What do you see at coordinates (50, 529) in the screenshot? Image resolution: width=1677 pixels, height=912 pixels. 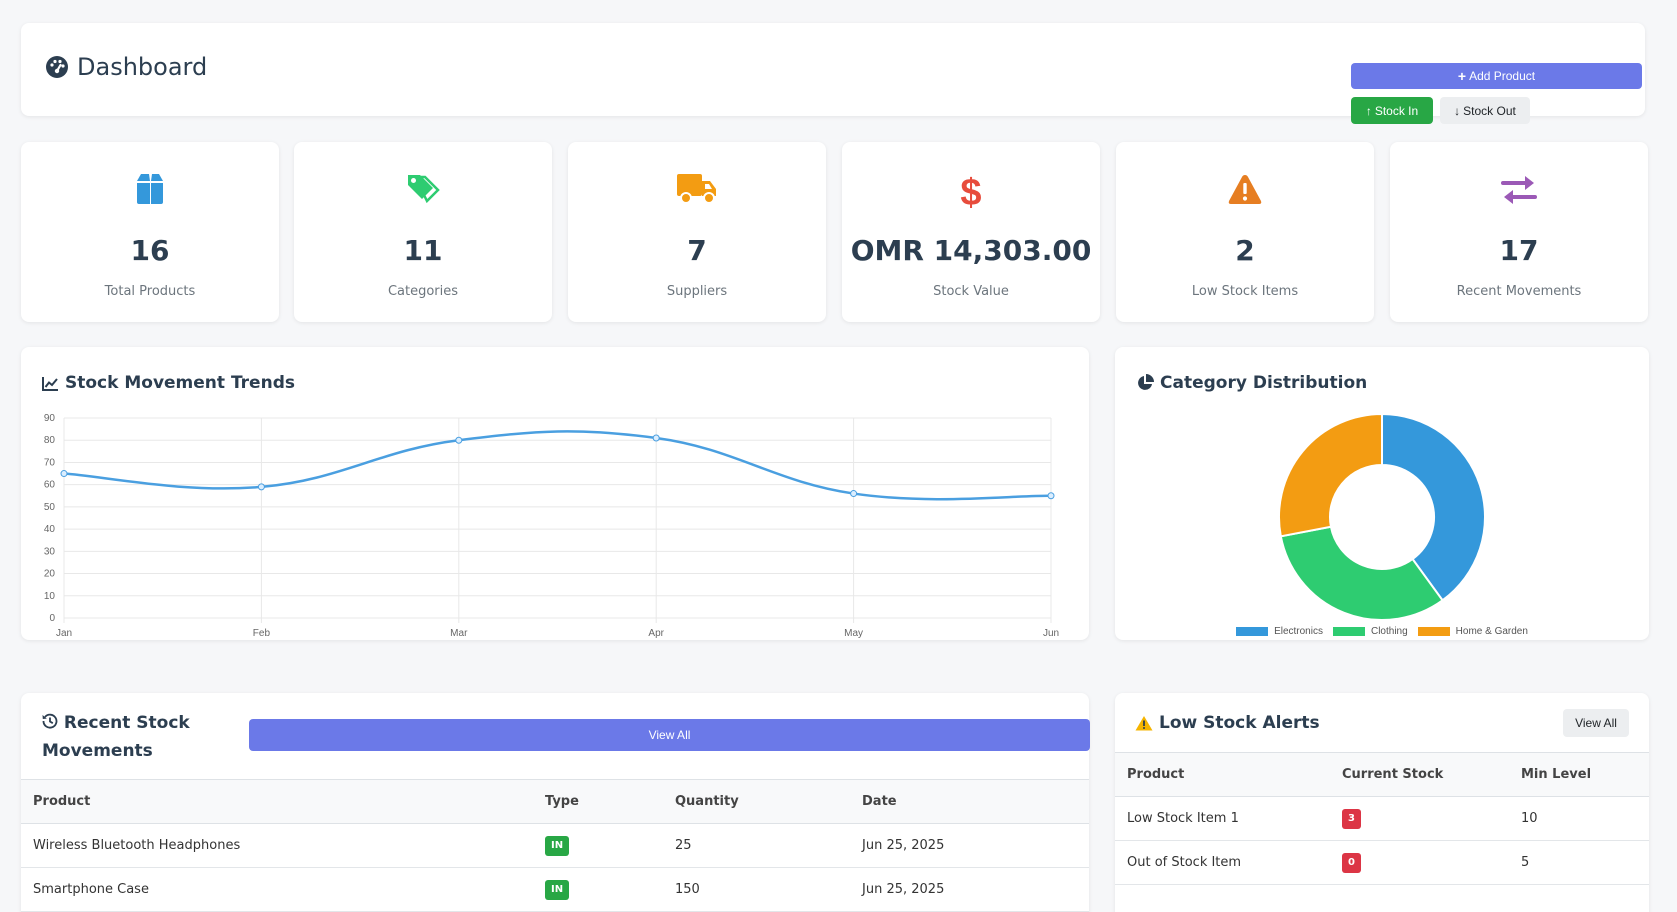 I see `y-tick-label: 40` at bounding box center [50, 529].